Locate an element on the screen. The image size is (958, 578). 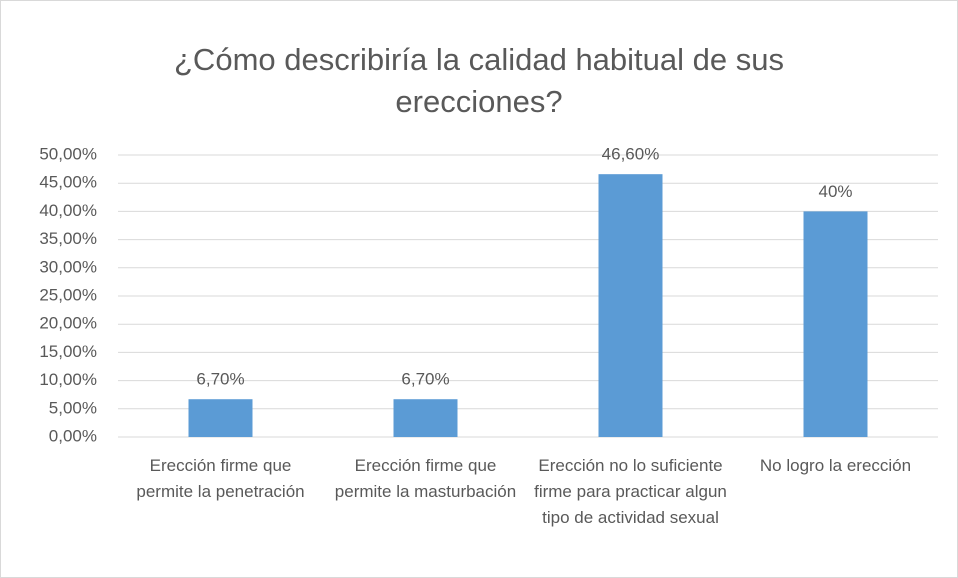
y-tick-label: 30,00% is located at coordinates (68, 266).